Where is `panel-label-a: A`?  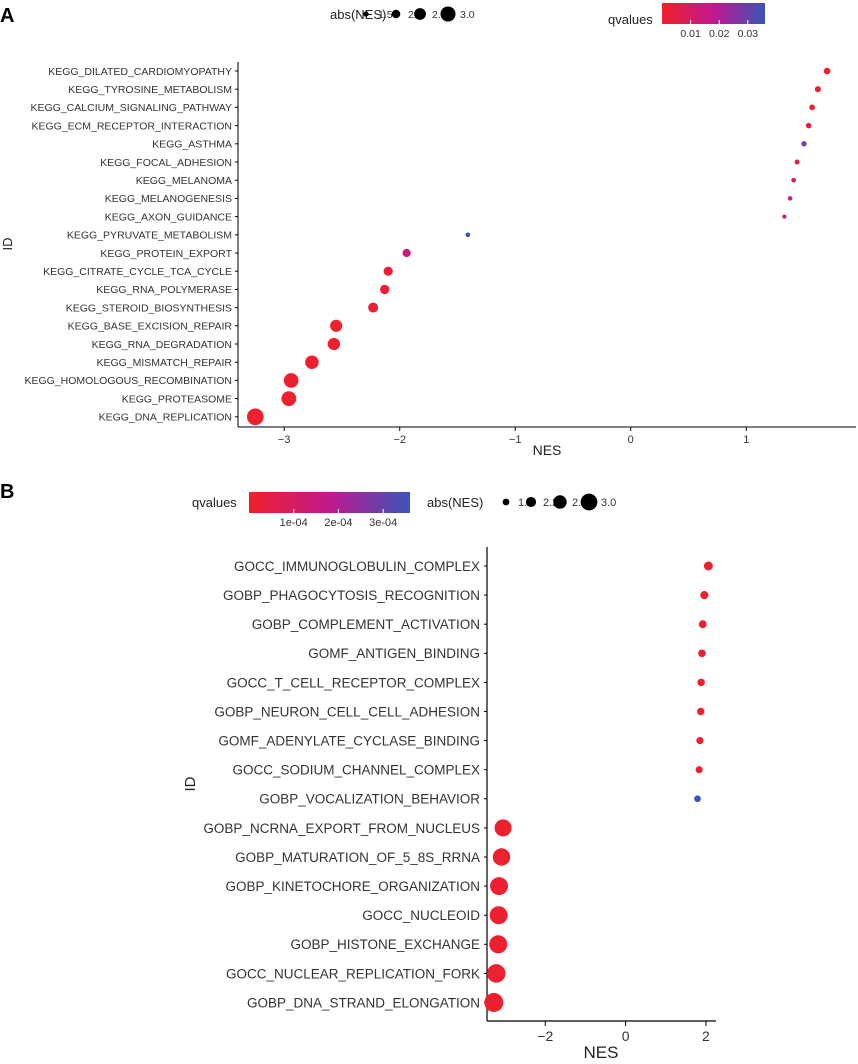
panel-label-a: A is located at coordinates (7, 16).